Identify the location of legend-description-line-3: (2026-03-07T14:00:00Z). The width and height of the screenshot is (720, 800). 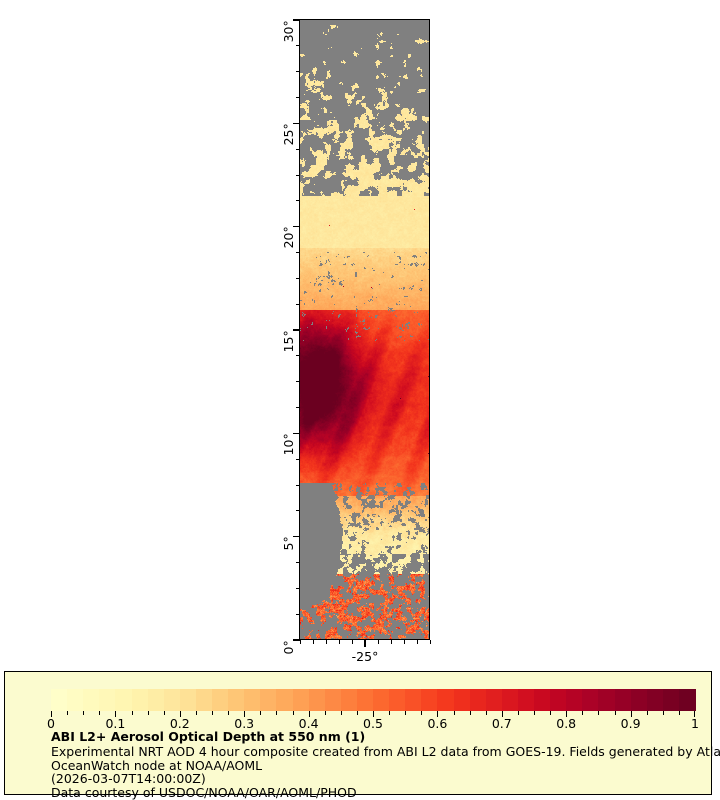
(128, 778).